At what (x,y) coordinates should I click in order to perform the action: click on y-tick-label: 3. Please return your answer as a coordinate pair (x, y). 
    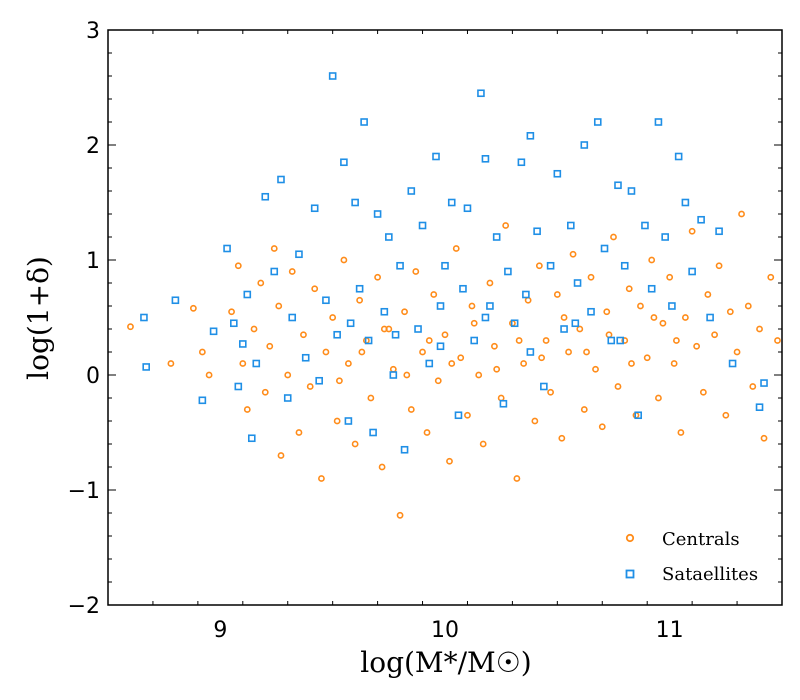
    Looking at the image, I should click on (93, 31).